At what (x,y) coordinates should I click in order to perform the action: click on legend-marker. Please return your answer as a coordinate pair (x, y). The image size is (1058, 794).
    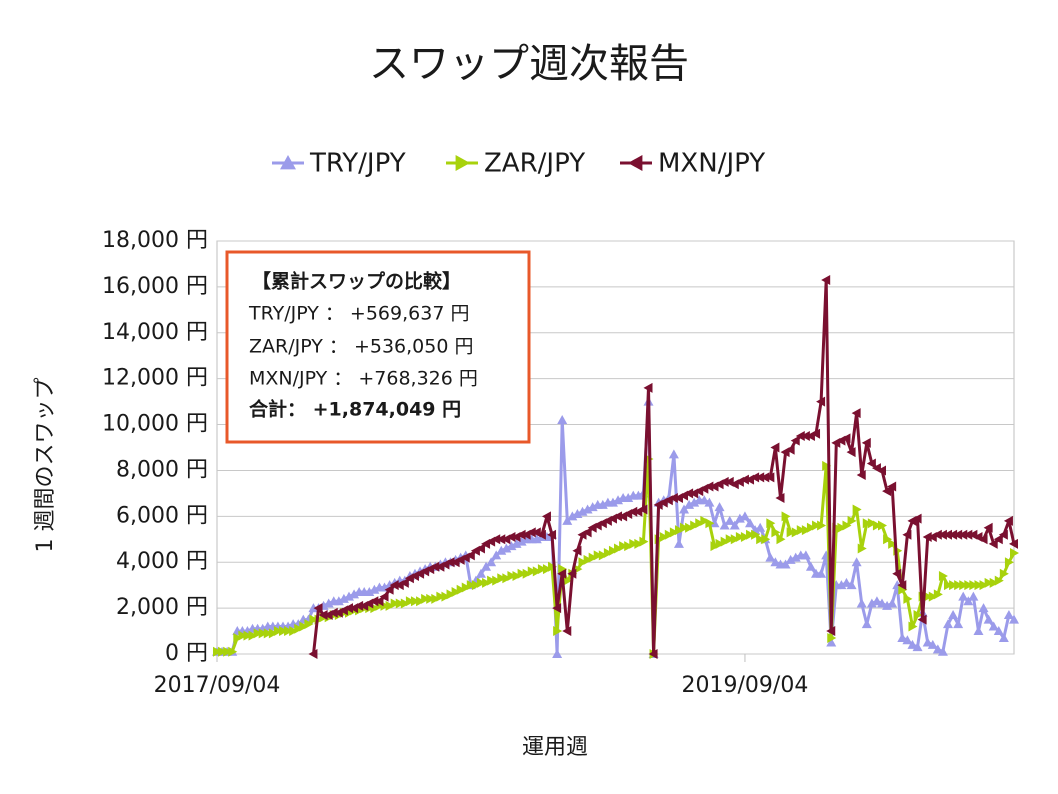
    Looking at the image, I should click on (635, 163).